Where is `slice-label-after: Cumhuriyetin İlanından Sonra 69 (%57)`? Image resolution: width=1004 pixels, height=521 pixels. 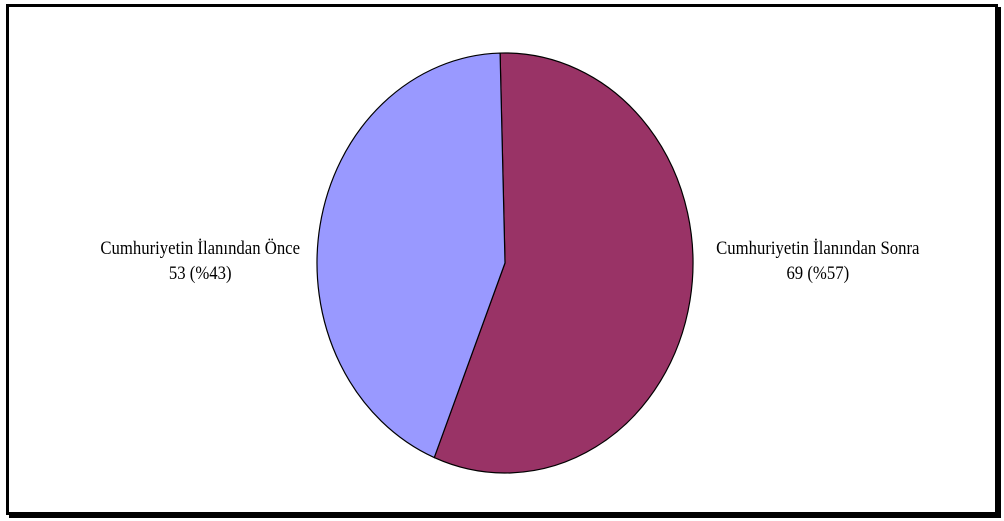
slice-label-after: Cumhuriyetin İlanından Sonra 69 (%57) is located at coordinates (818, 261).